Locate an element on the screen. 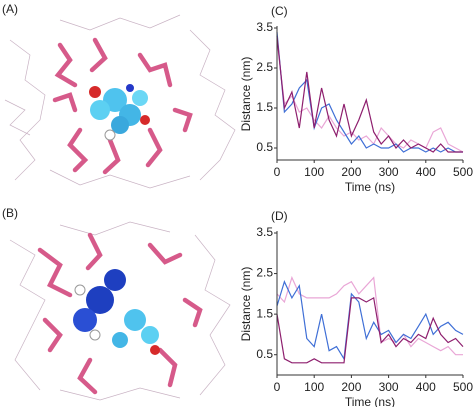  panel-label: (A) is located at coordinates (10, 9).